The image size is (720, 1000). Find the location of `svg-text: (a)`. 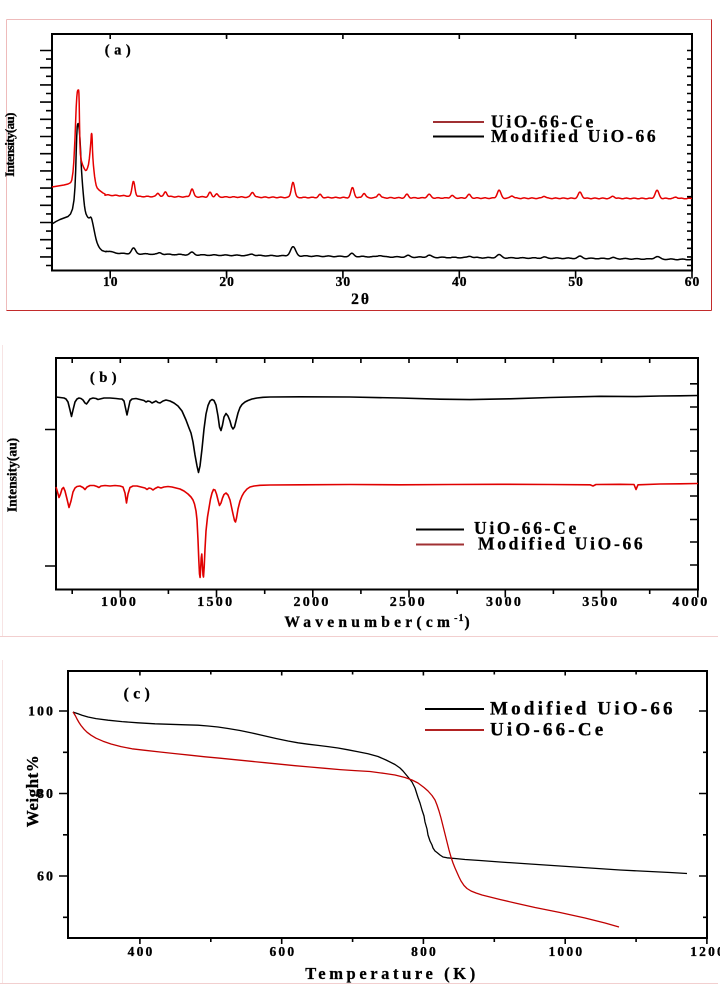

svg-text: (a) is located at coordinates (120, 51).